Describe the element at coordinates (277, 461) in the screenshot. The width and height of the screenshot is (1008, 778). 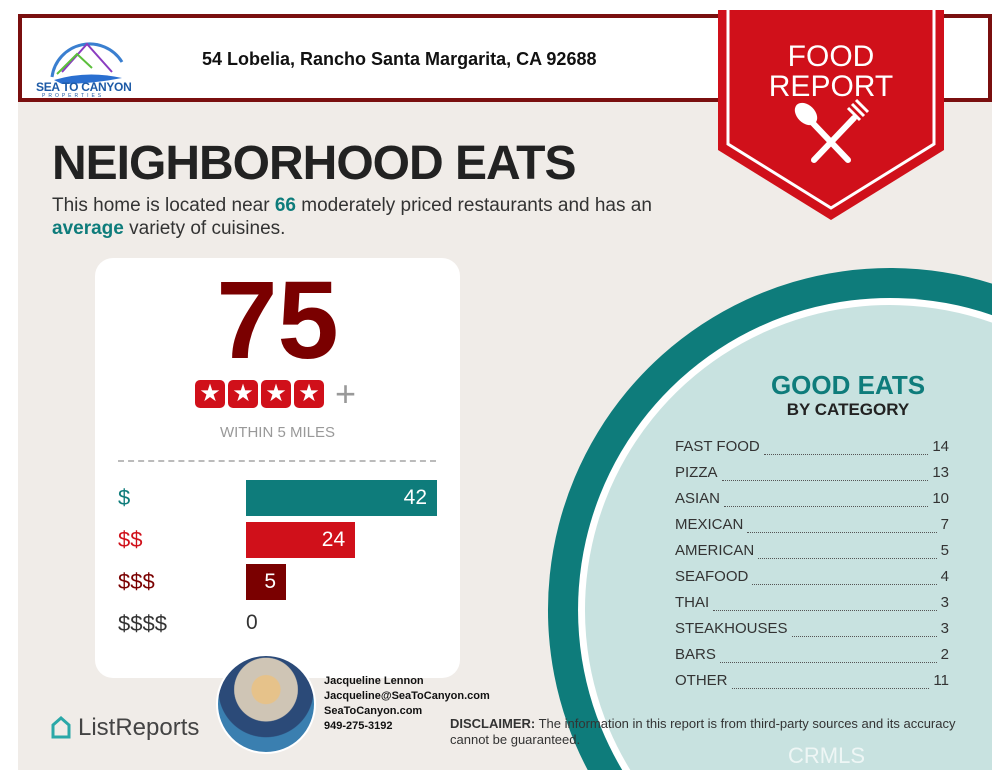
I see `divider` at that location.